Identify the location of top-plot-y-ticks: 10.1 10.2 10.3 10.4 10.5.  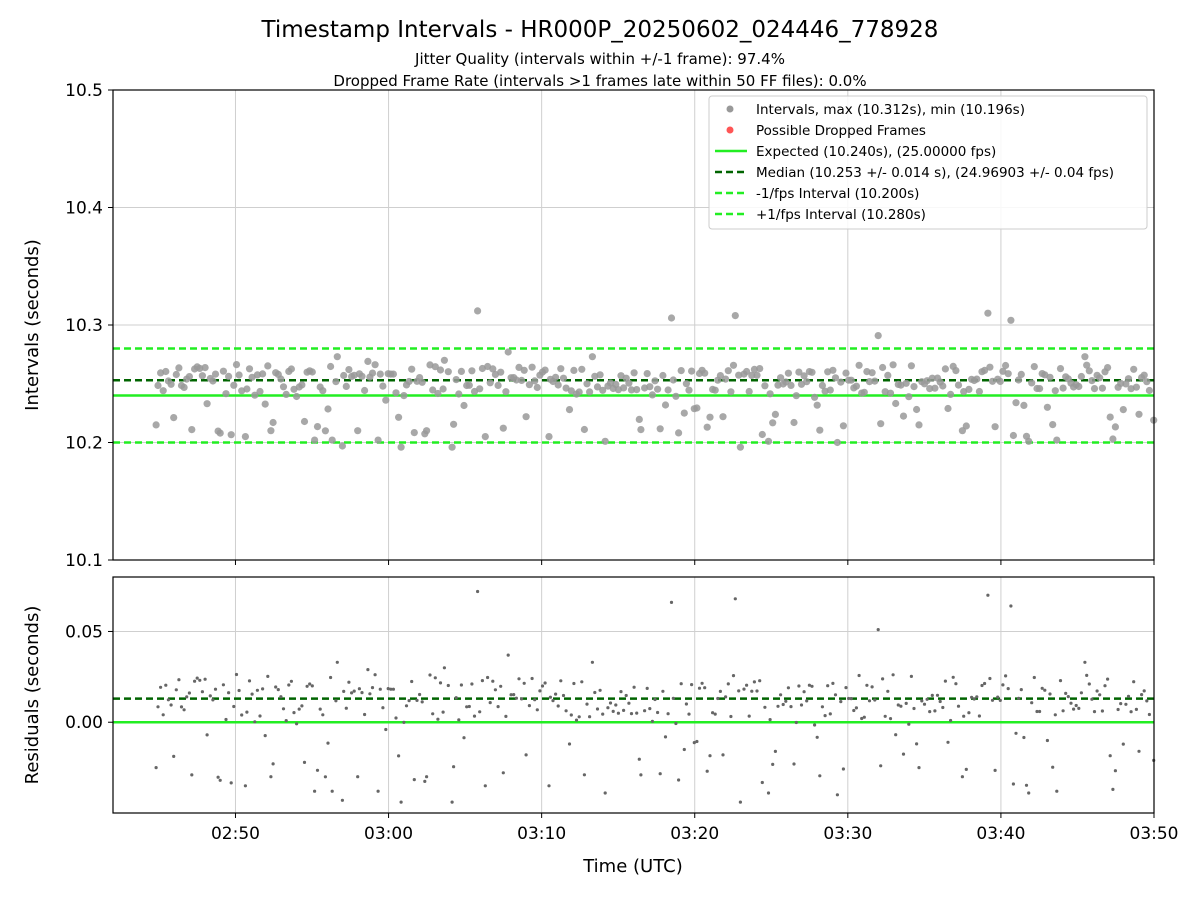
(89, 326).